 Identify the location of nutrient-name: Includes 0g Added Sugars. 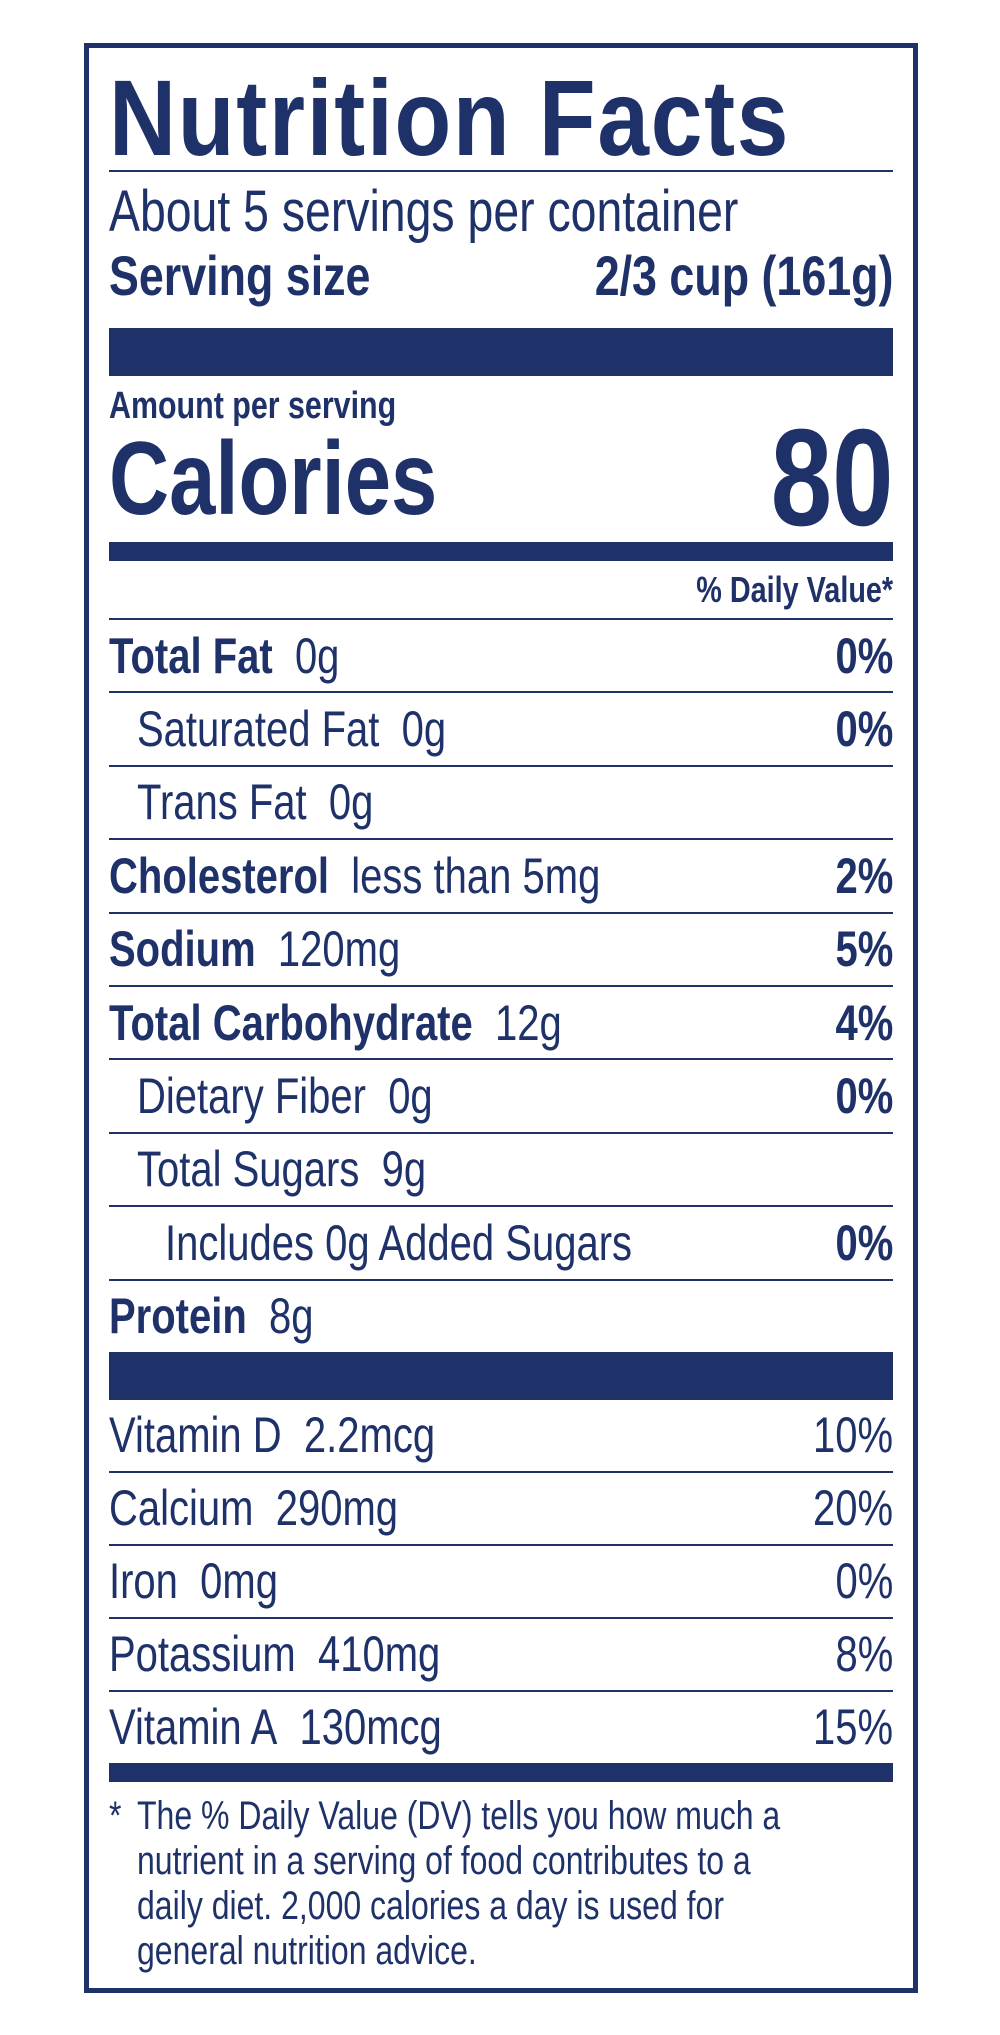
(399, 1242).